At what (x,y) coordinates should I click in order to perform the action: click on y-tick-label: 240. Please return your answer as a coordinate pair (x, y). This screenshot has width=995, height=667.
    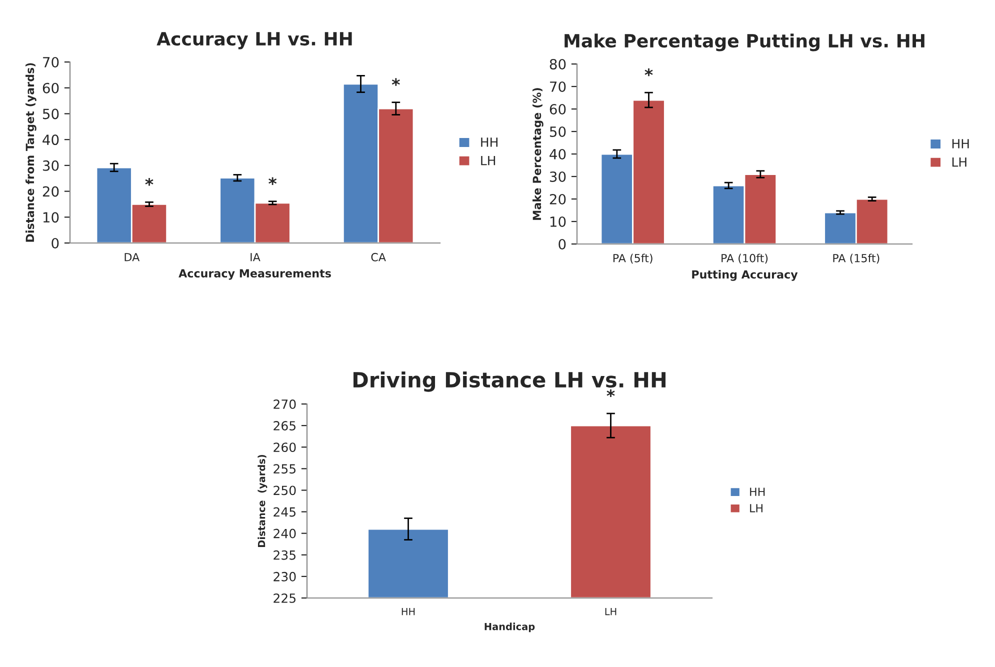
    Looking at the image, I should click on (285, 533).